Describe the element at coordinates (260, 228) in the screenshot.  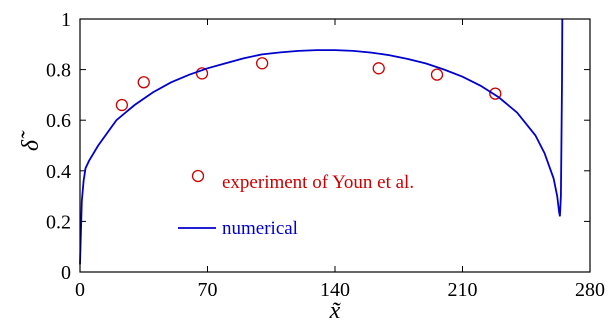
I see `legend-numerical-label: numerical` at that location.